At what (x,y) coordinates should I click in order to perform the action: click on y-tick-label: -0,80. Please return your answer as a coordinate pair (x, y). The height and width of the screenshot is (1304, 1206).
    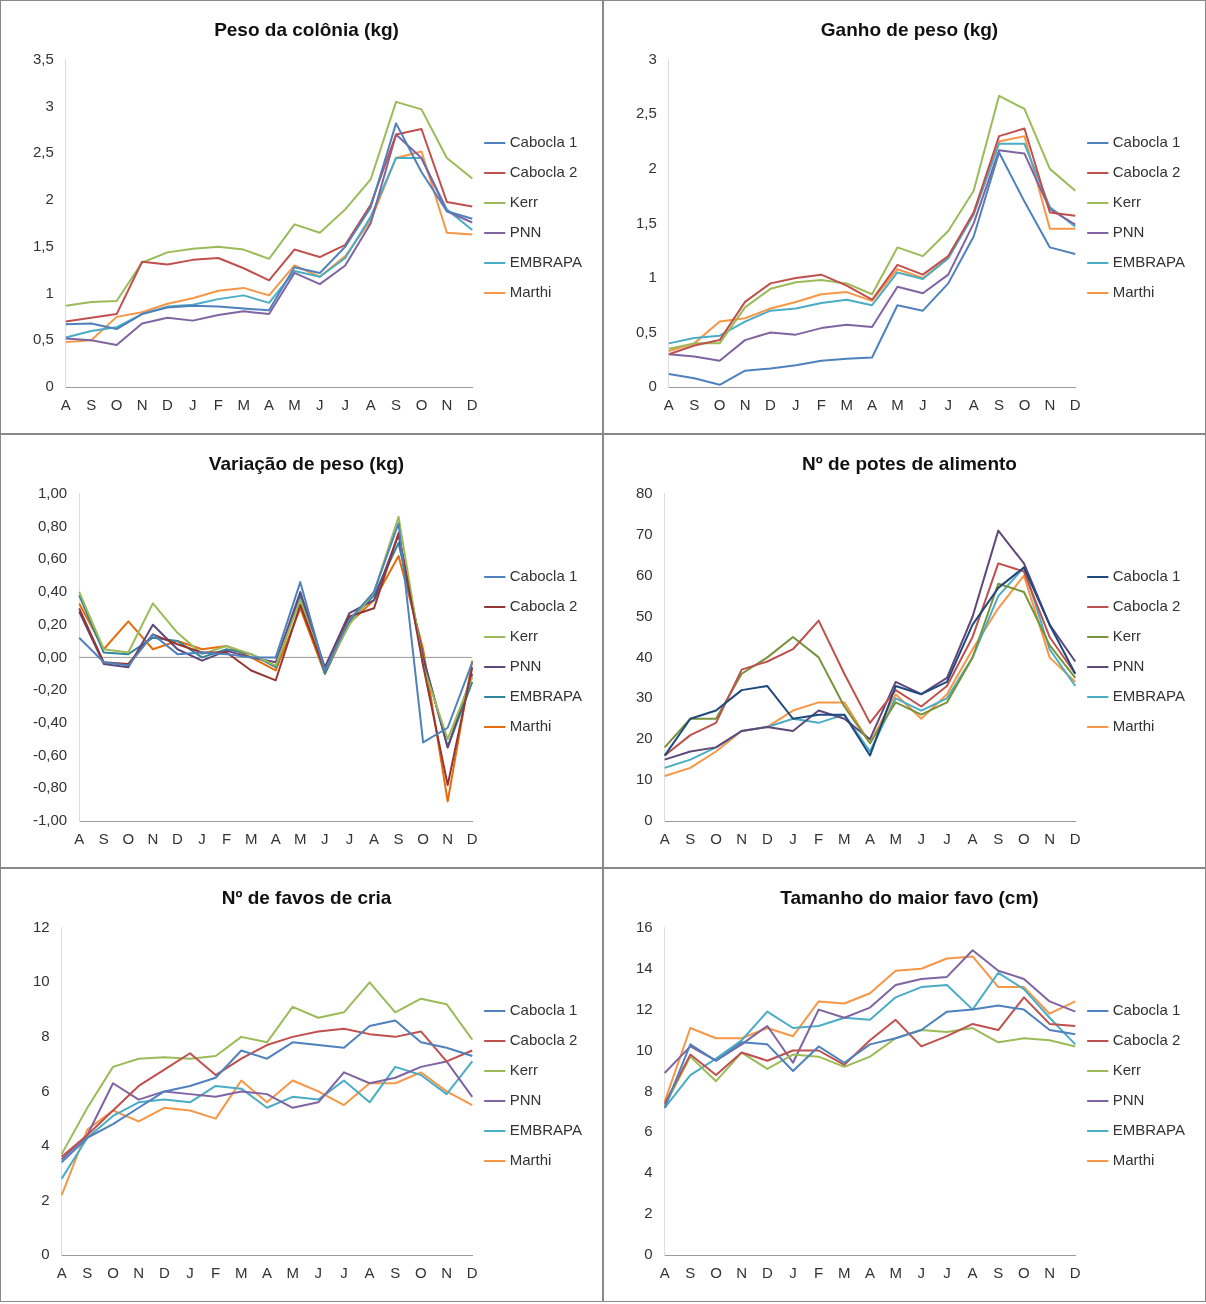
    Looking at the image, I should click on (50, 787).